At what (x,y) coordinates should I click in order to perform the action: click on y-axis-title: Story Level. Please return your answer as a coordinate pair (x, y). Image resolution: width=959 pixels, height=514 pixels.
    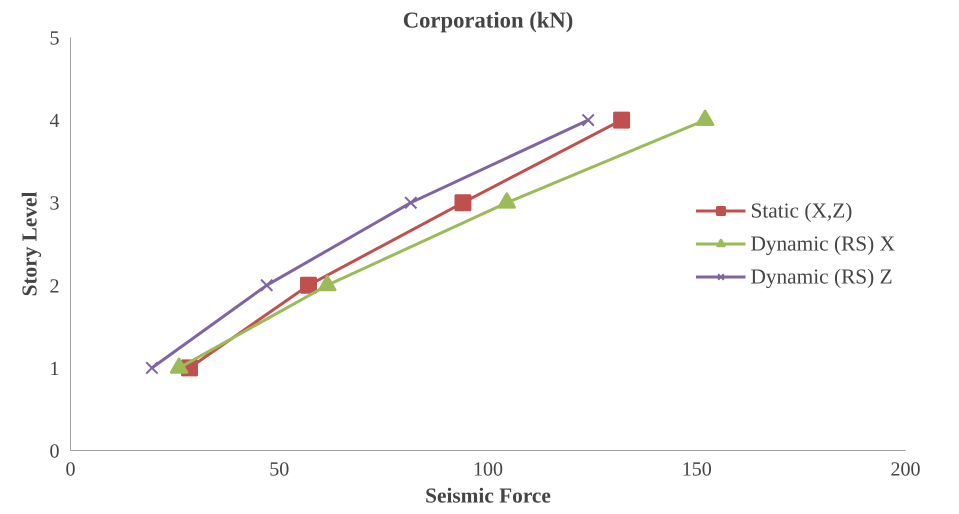
    Looking at the image, I should click on (30, 244).